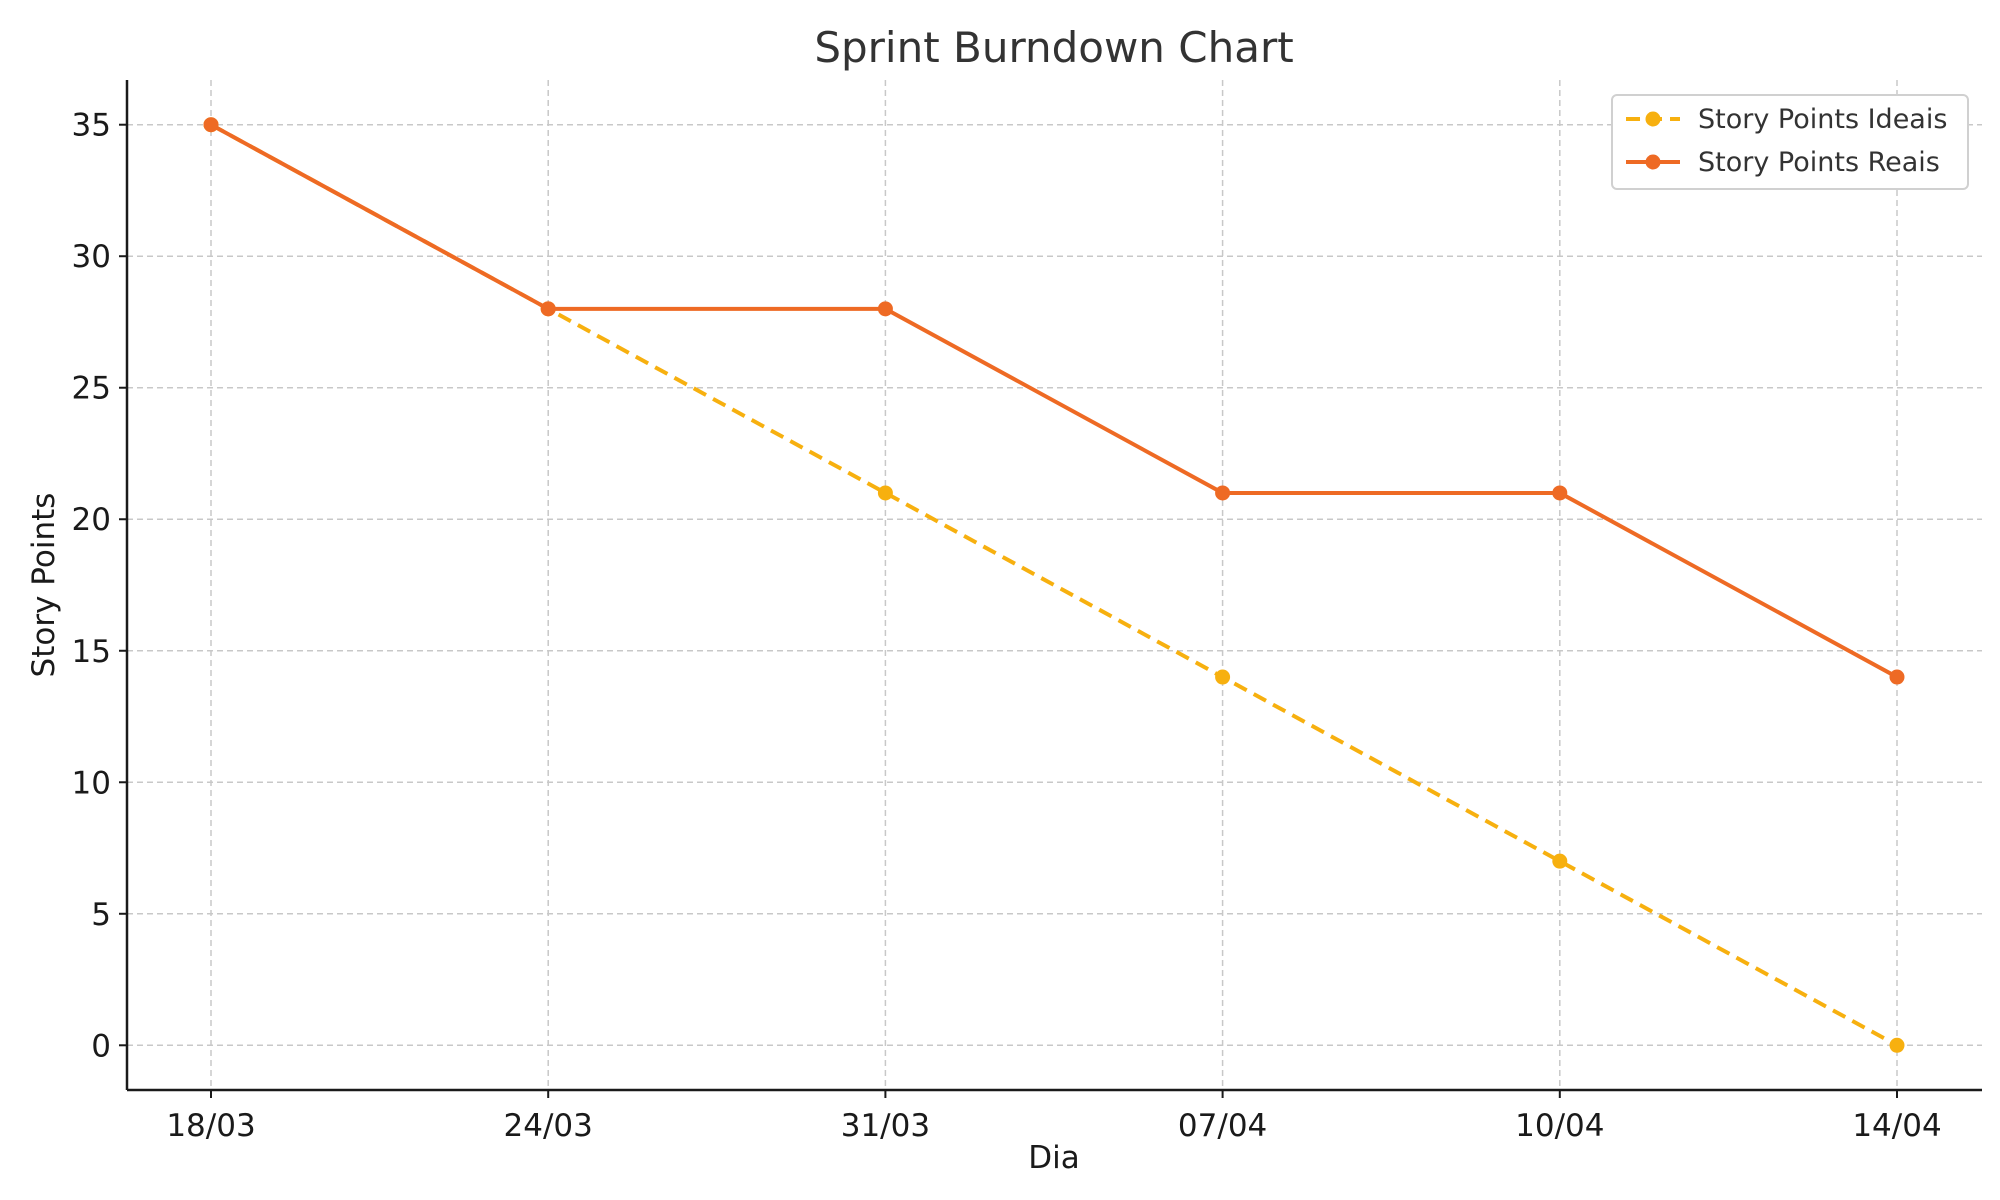 This screenshot has width=2000, height=1200. Describe the element at coordinates (1053, 1158) in the screenshot. I see `x-axis-label: Dia` at that location.